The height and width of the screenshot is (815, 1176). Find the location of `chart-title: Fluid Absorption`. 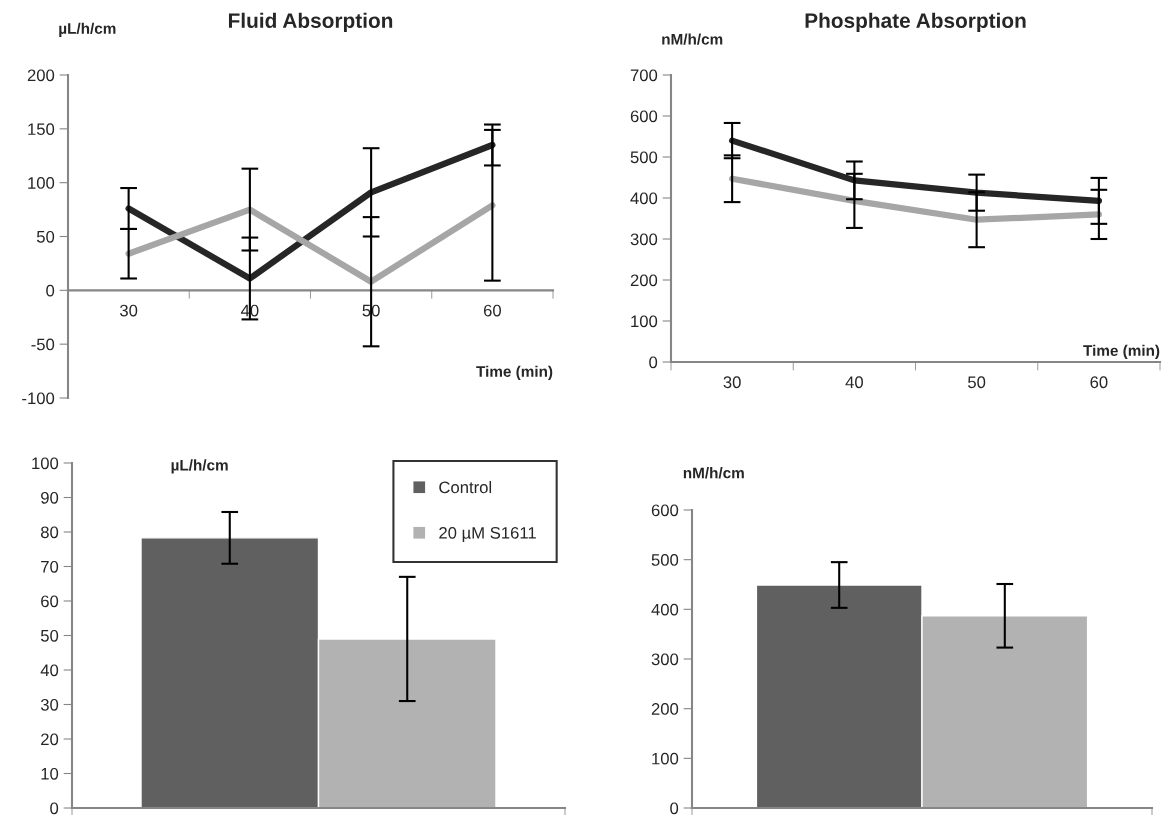

chart-title: Fluid Absorption is located at coordinates (310, 22).